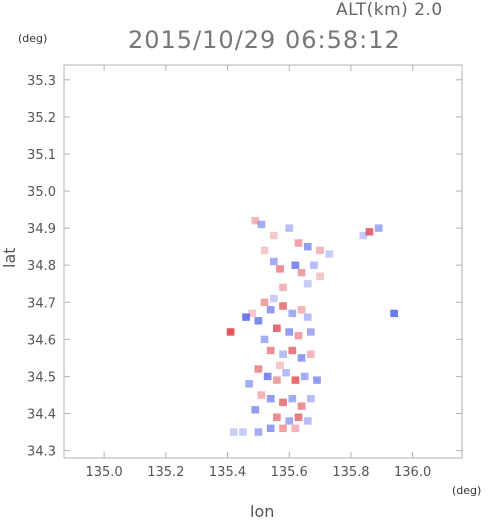 The image size is (491, 521). I want to click on x-tick-label: 136.0, so click(412, 472).